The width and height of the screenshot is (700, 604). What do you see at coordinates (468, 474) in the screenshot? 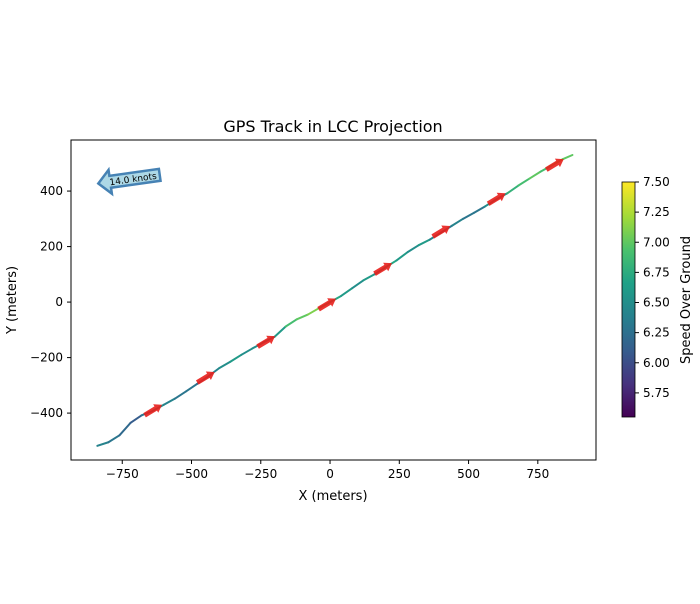
I see `x-tick-label: 500` at bounding box center [468, 474].